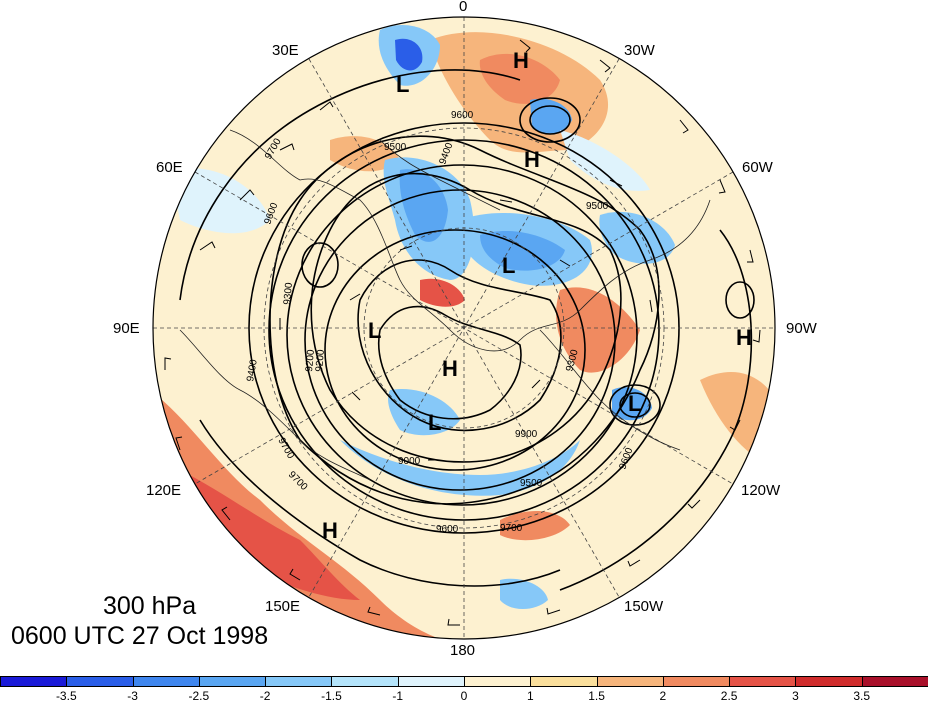 The image size is (928, 703). I want to click on colorbar-tick-label: -1, so click(398, 696).